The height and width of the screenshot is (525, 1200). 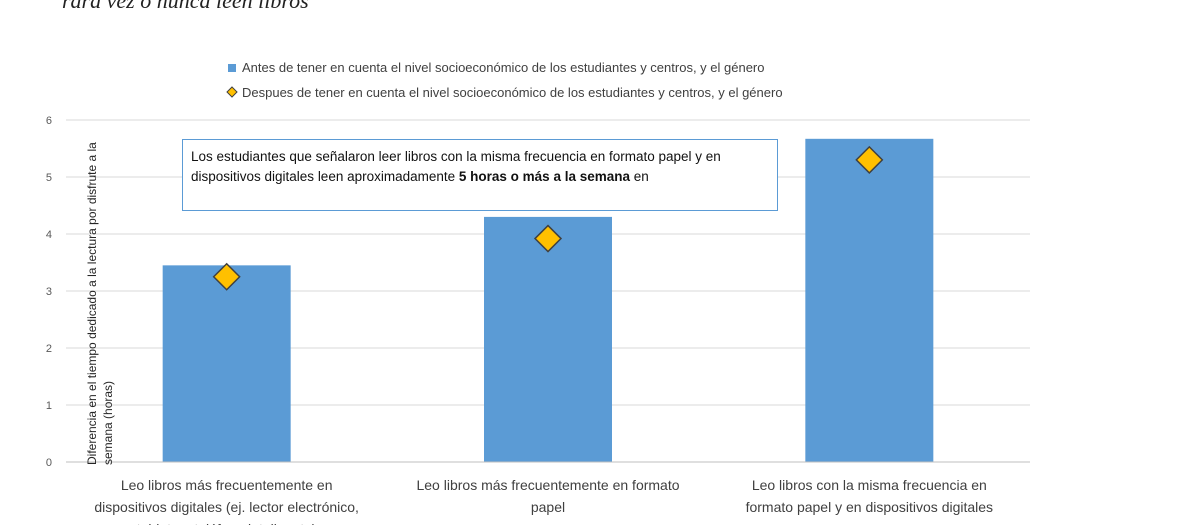 What do you see at coordinates (869, 485) in the screenshot?
I see `x-tick-label-line: Leo libros con la misma frecuencia en` at bounding box center [869, 485].